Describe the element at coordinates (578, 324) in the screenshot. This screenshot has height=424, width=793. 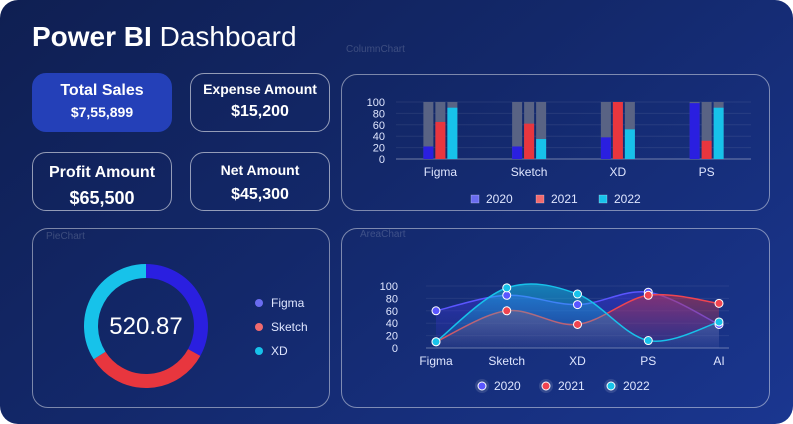
I see `point-2021-xd` at that location.